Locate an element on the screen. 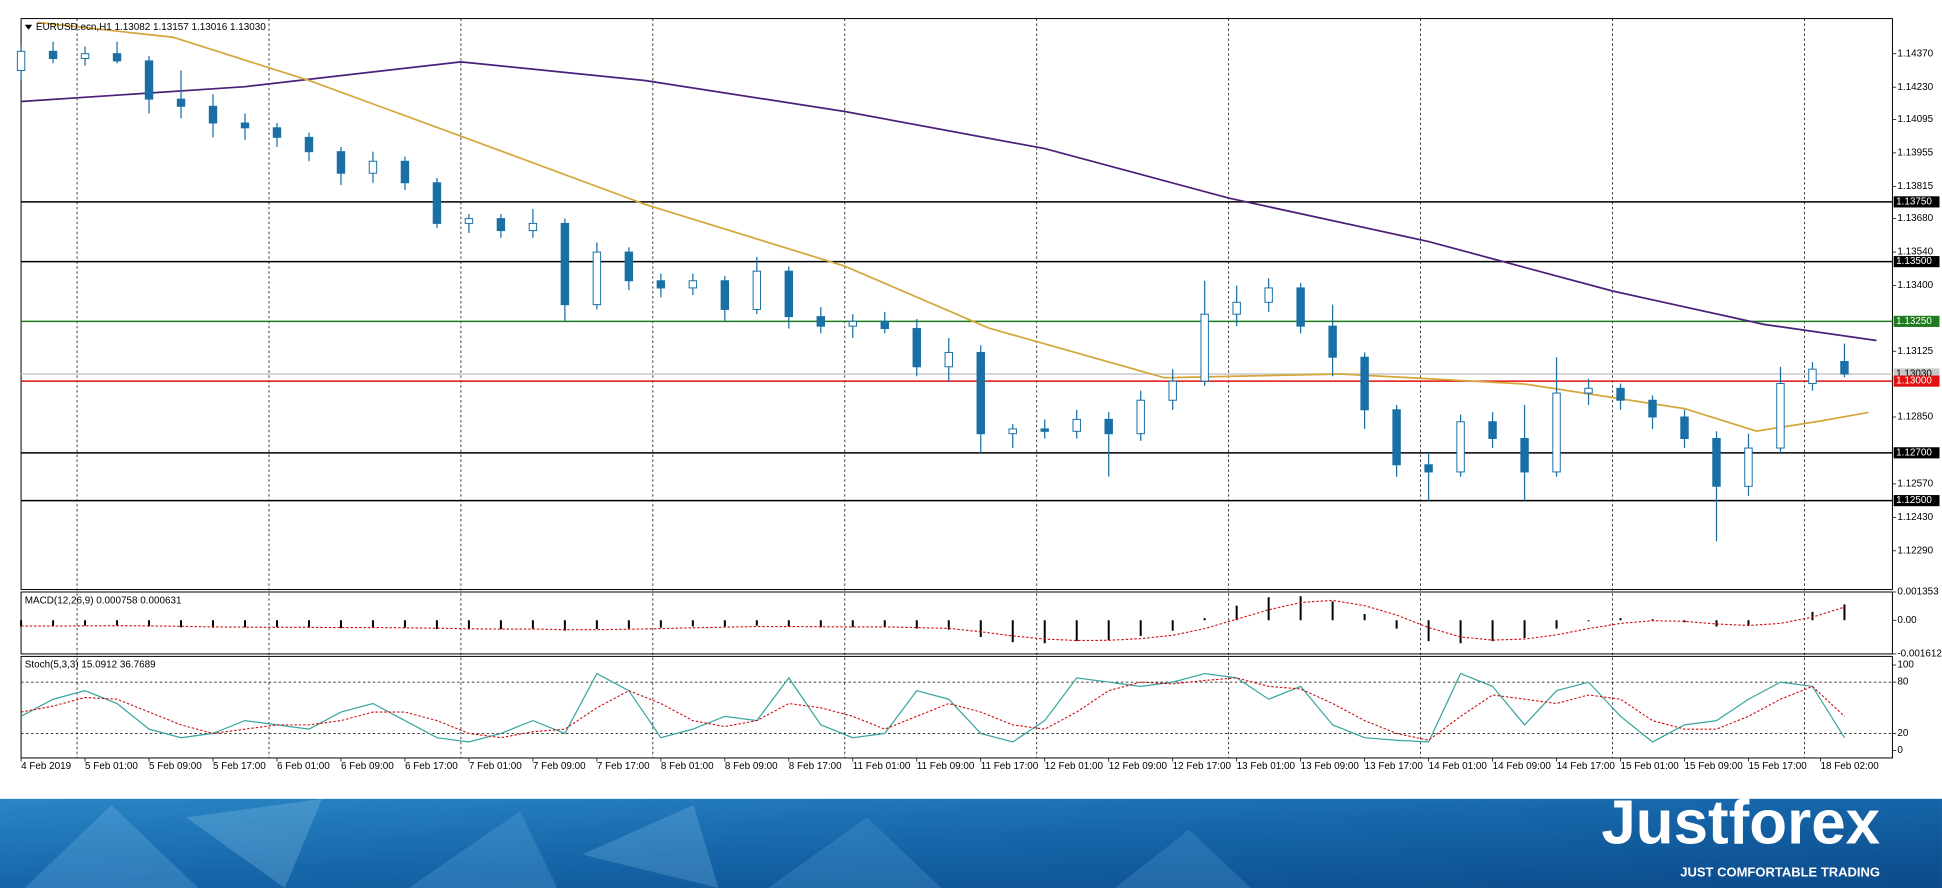 The image size is (1942, 888). level-label: 1.12500 is located at coordinates (1914, 500).